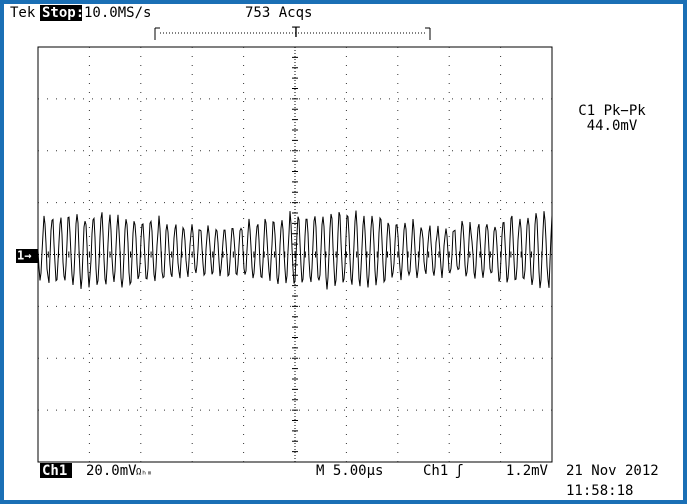  Describe the element at coordinates (459, 471) in the screenshot. I see `trigger-slope: ʃ` at that location.